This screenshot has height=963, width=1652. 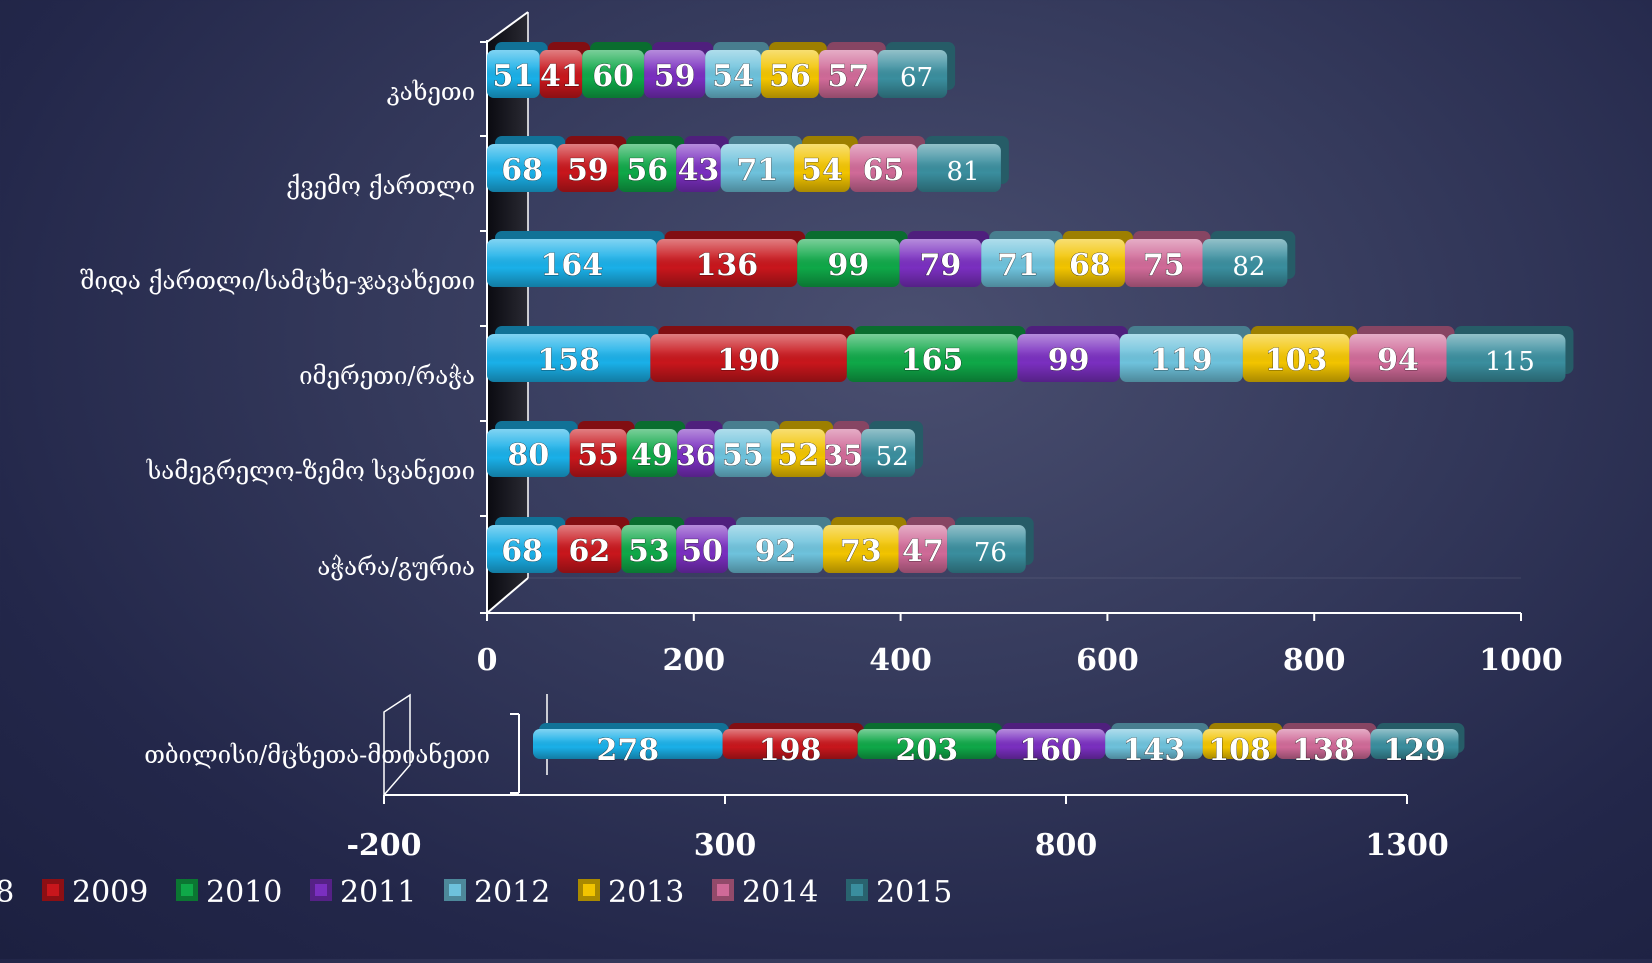 I want to click on data-label: 71, so click(x=758, y=170).